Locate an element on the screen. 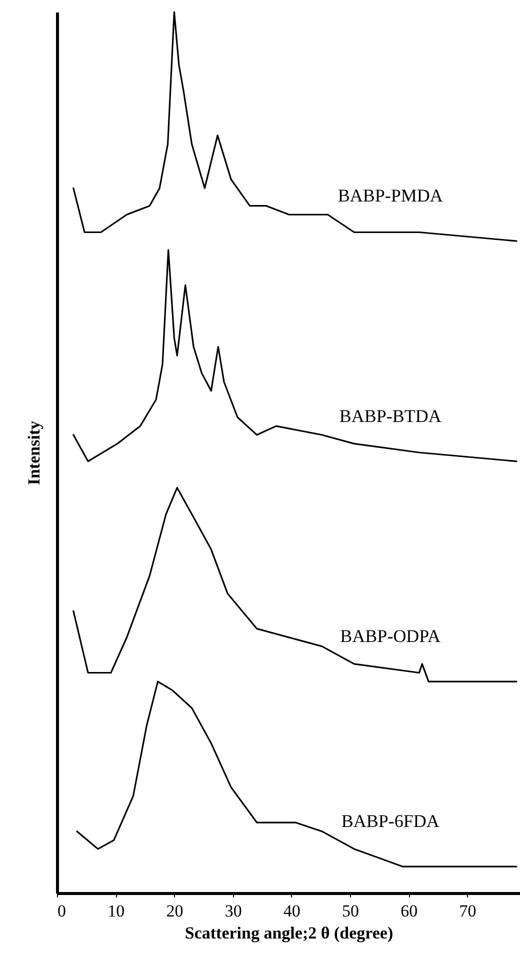  x-tick-label: 60 is located at coordinates (409, 911).